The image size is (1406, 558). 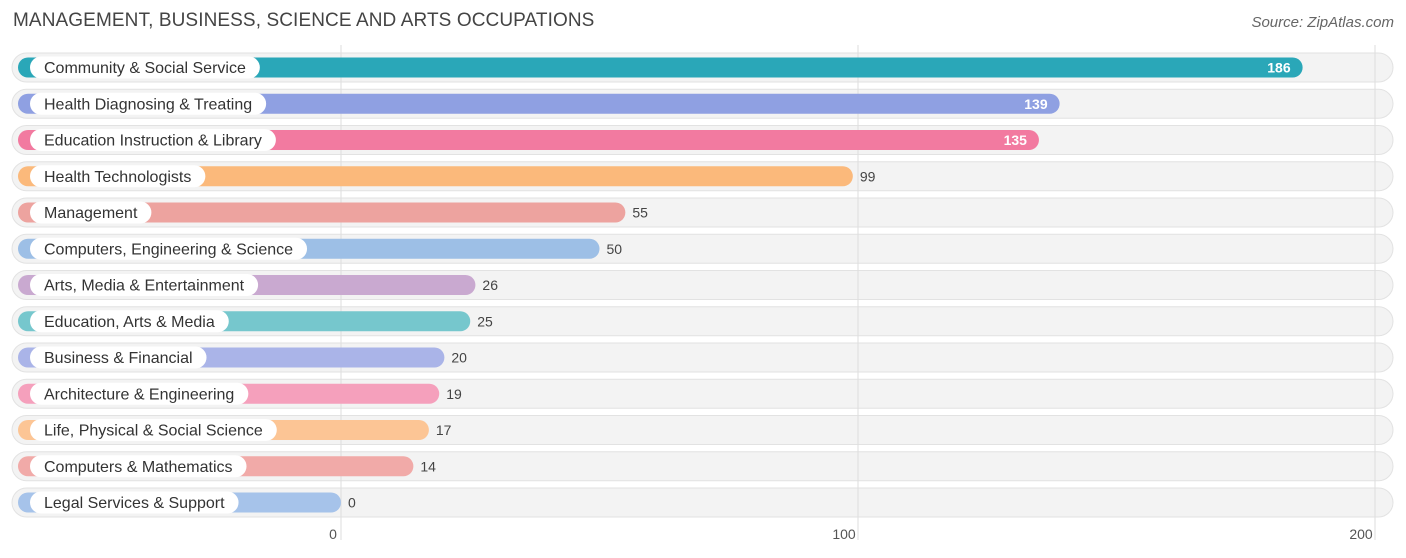 What do you see at coordinates (444, 430) in the screenshot?
I see `value-label: 17` at bounding box center [444, 430].